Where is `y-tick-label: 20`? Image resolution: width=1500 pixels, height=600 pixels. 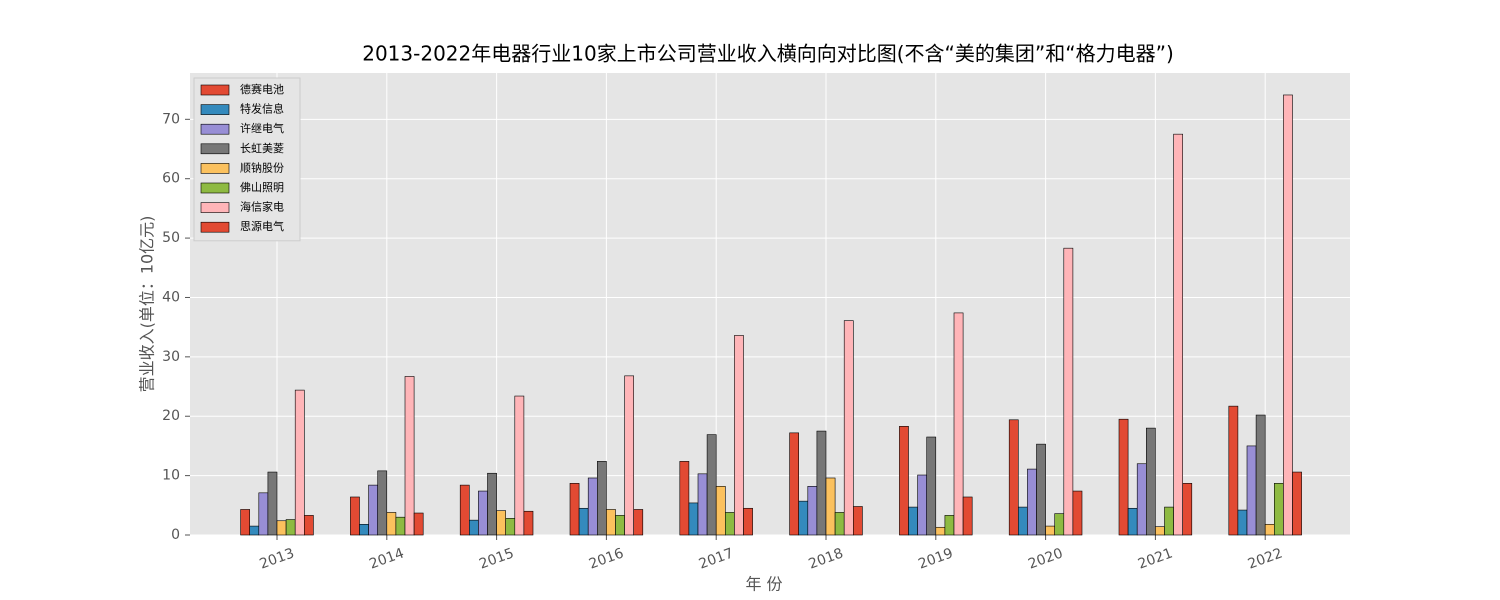
y-tick-label: 20 is located at coordinates (171, 416).